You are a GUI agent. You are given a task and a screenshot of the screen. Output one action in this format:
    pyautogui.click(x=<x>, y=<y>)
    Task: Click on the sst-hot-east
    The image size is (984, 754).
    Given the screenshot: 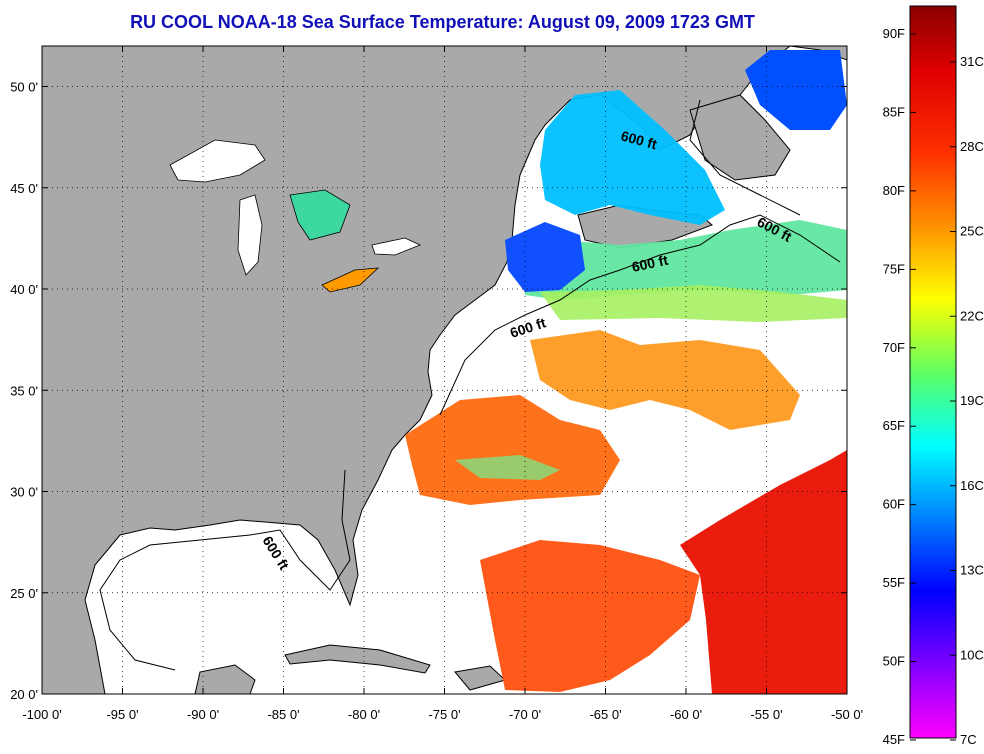 What is the action you would take?
    pyautogui.click(x=763, y=572)
    